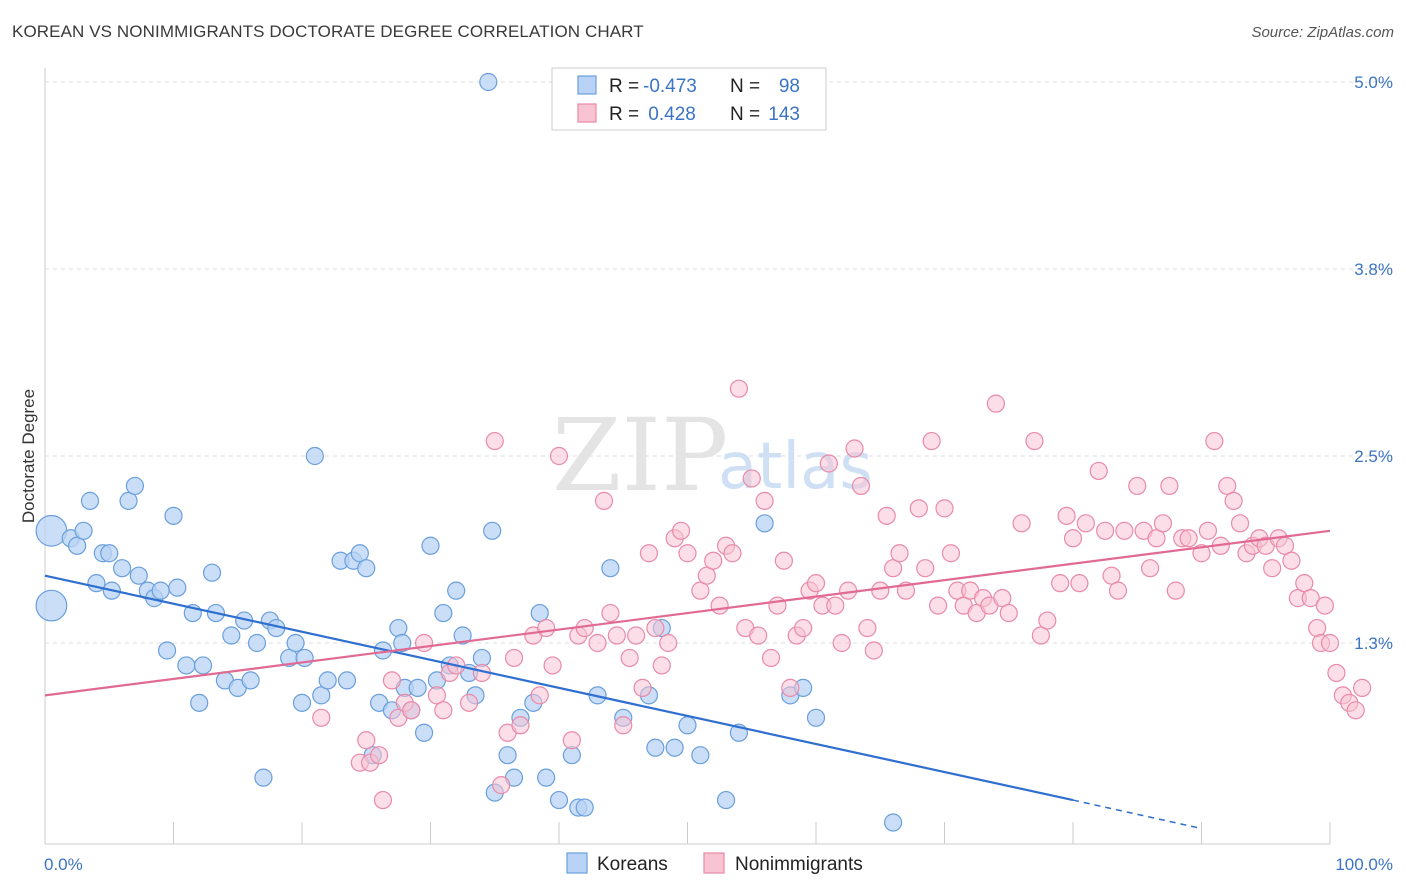 This screenshot has width=1406, height=892. Describe the element at coordinates (1373, 363) in the screenshot. I see `y-tick-labels: 1.3% 2.5% 3.8% 5.0%` at that location.